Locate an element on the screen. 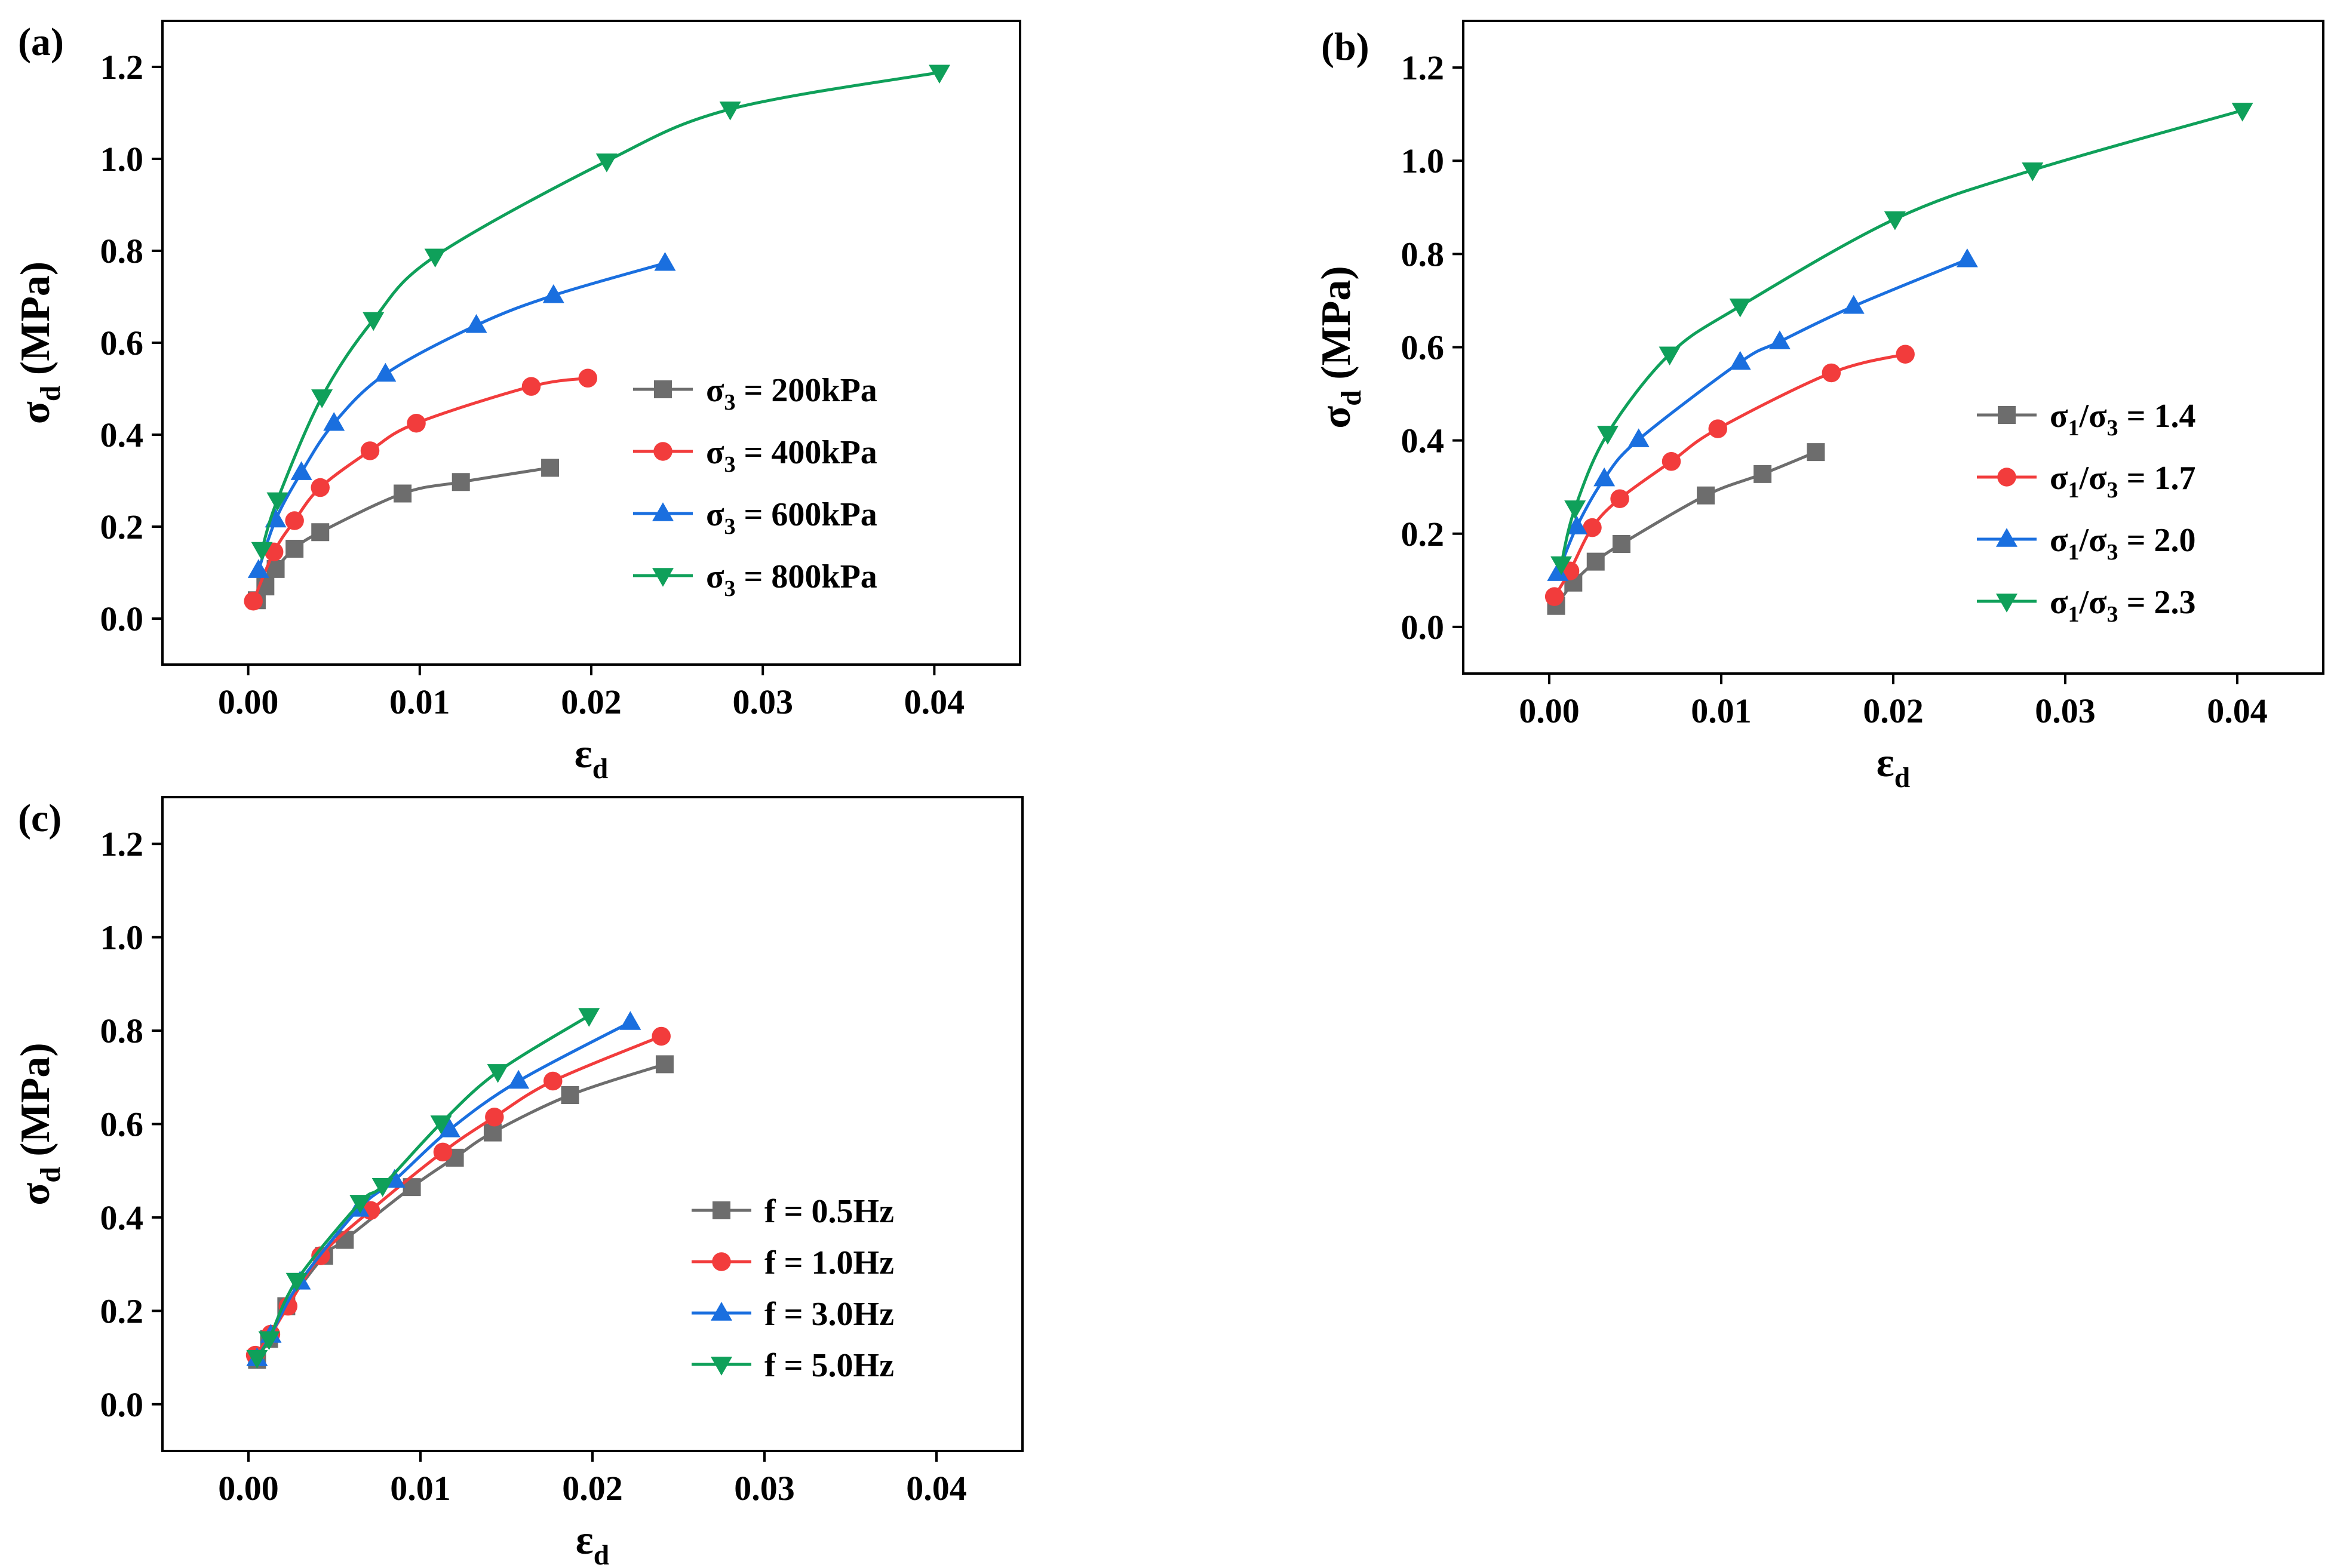 Image resolution: width=2337 pixels, height=1568 pixels. legend-entry: σ1/σ3 = 2.3 is located at coordinates (2087, 605).